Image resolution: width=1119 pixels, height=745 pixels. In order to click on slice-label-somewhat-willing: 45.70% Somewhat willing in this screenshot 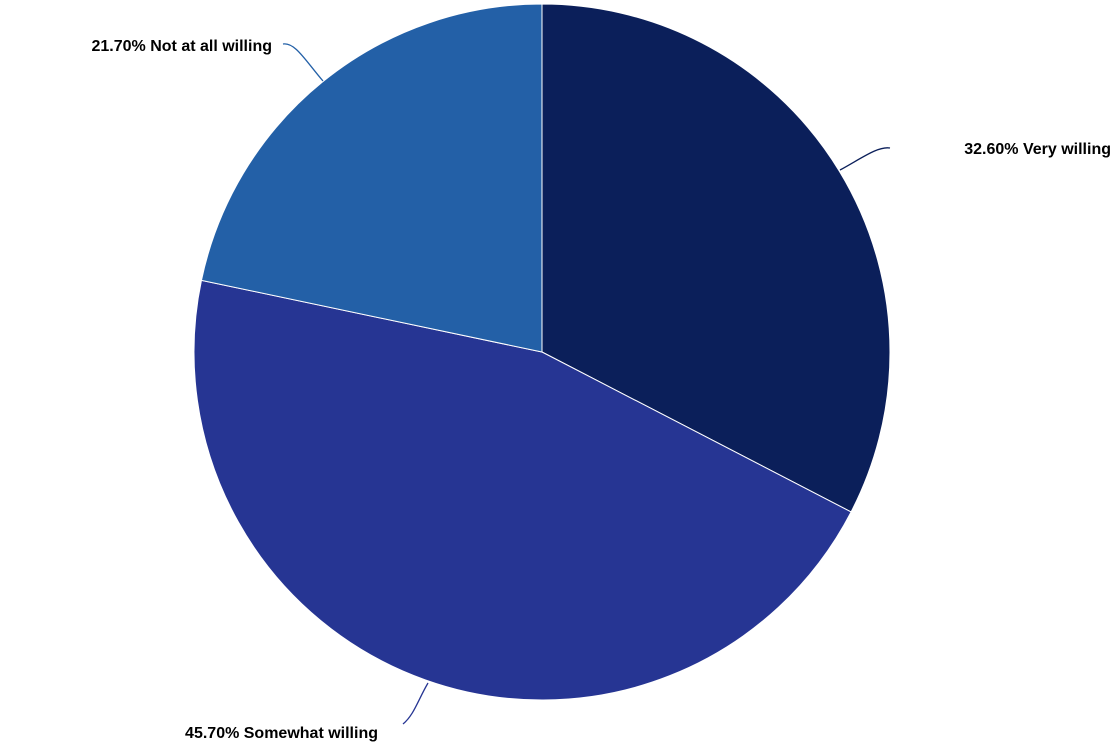, I will do `click(281, 733)`.